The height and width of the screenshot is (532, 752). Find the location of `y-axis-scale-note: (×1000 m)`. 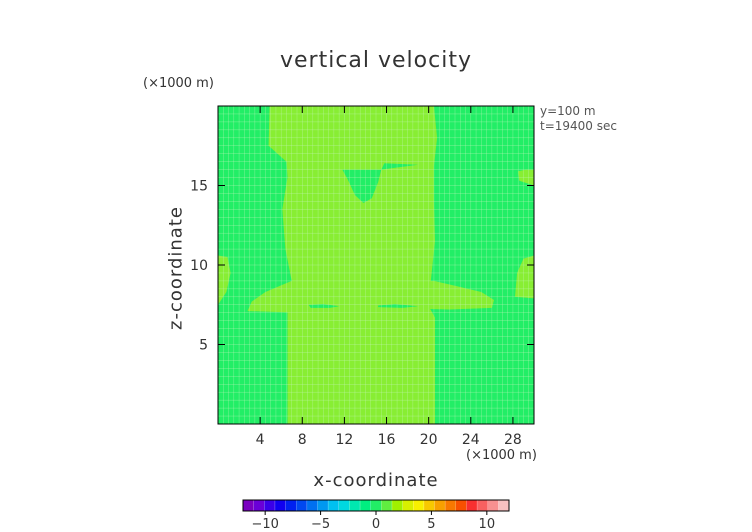

y-axis-scale-note: (×1000 m) is located at coordinates (178, 83).